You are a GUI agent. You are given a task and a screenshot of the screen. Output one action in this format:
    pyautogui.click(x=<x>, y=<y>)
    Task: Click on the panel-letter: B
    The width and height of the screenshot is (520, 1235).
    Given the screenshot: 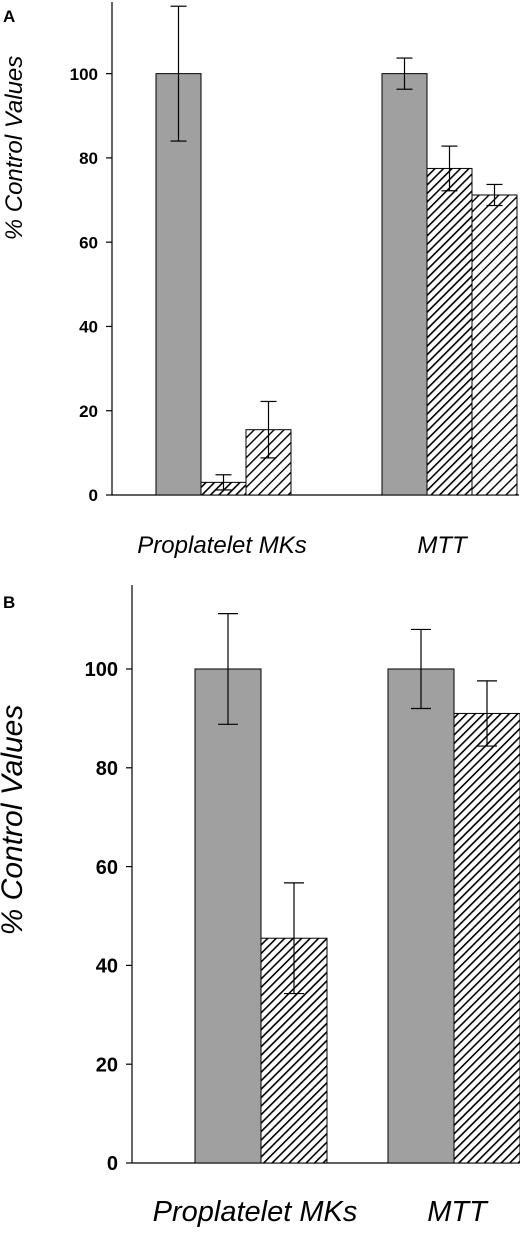 What is the action you would take?
    pyautogui.click(x=9, y=602)
    